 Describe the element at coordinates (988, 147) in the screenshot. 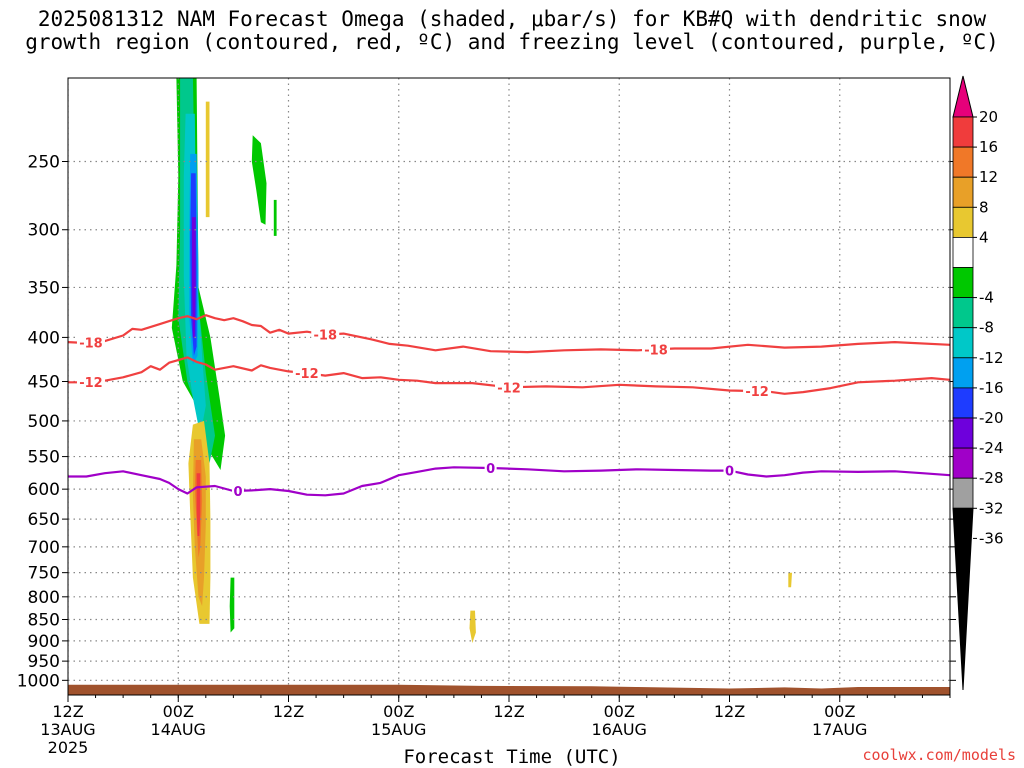

I see `colorbar-label: 16` at that location.